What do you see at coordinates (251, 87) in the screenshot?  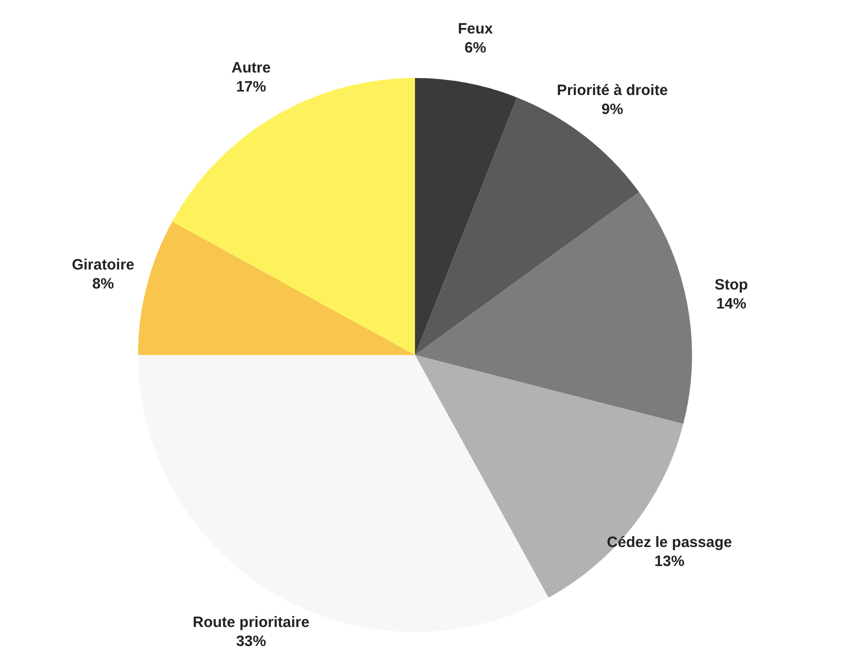 I see `data-label: 17%` at bounding box center [251, 87].